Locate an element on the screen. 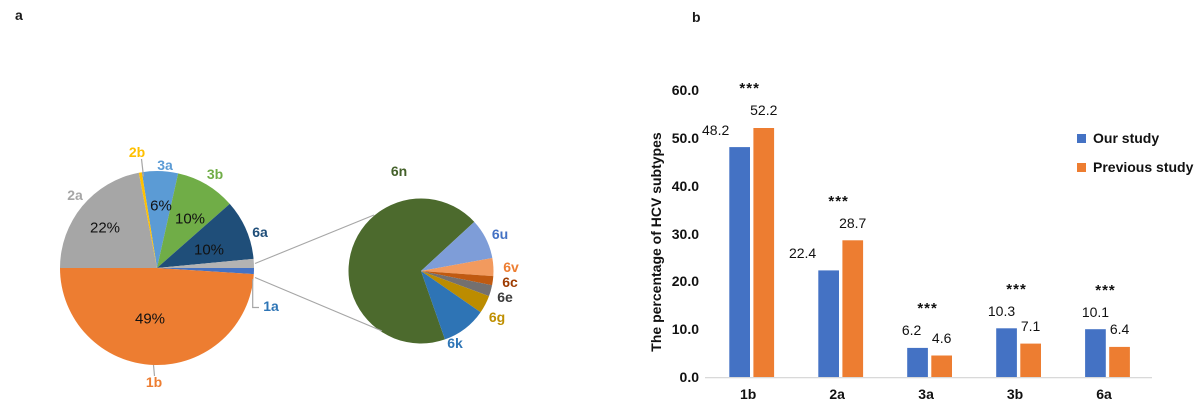 The height and width of the screenshot is (413, 1204). bar-value-our-study-1b: 48.2 is located at coordinates (716, 129).